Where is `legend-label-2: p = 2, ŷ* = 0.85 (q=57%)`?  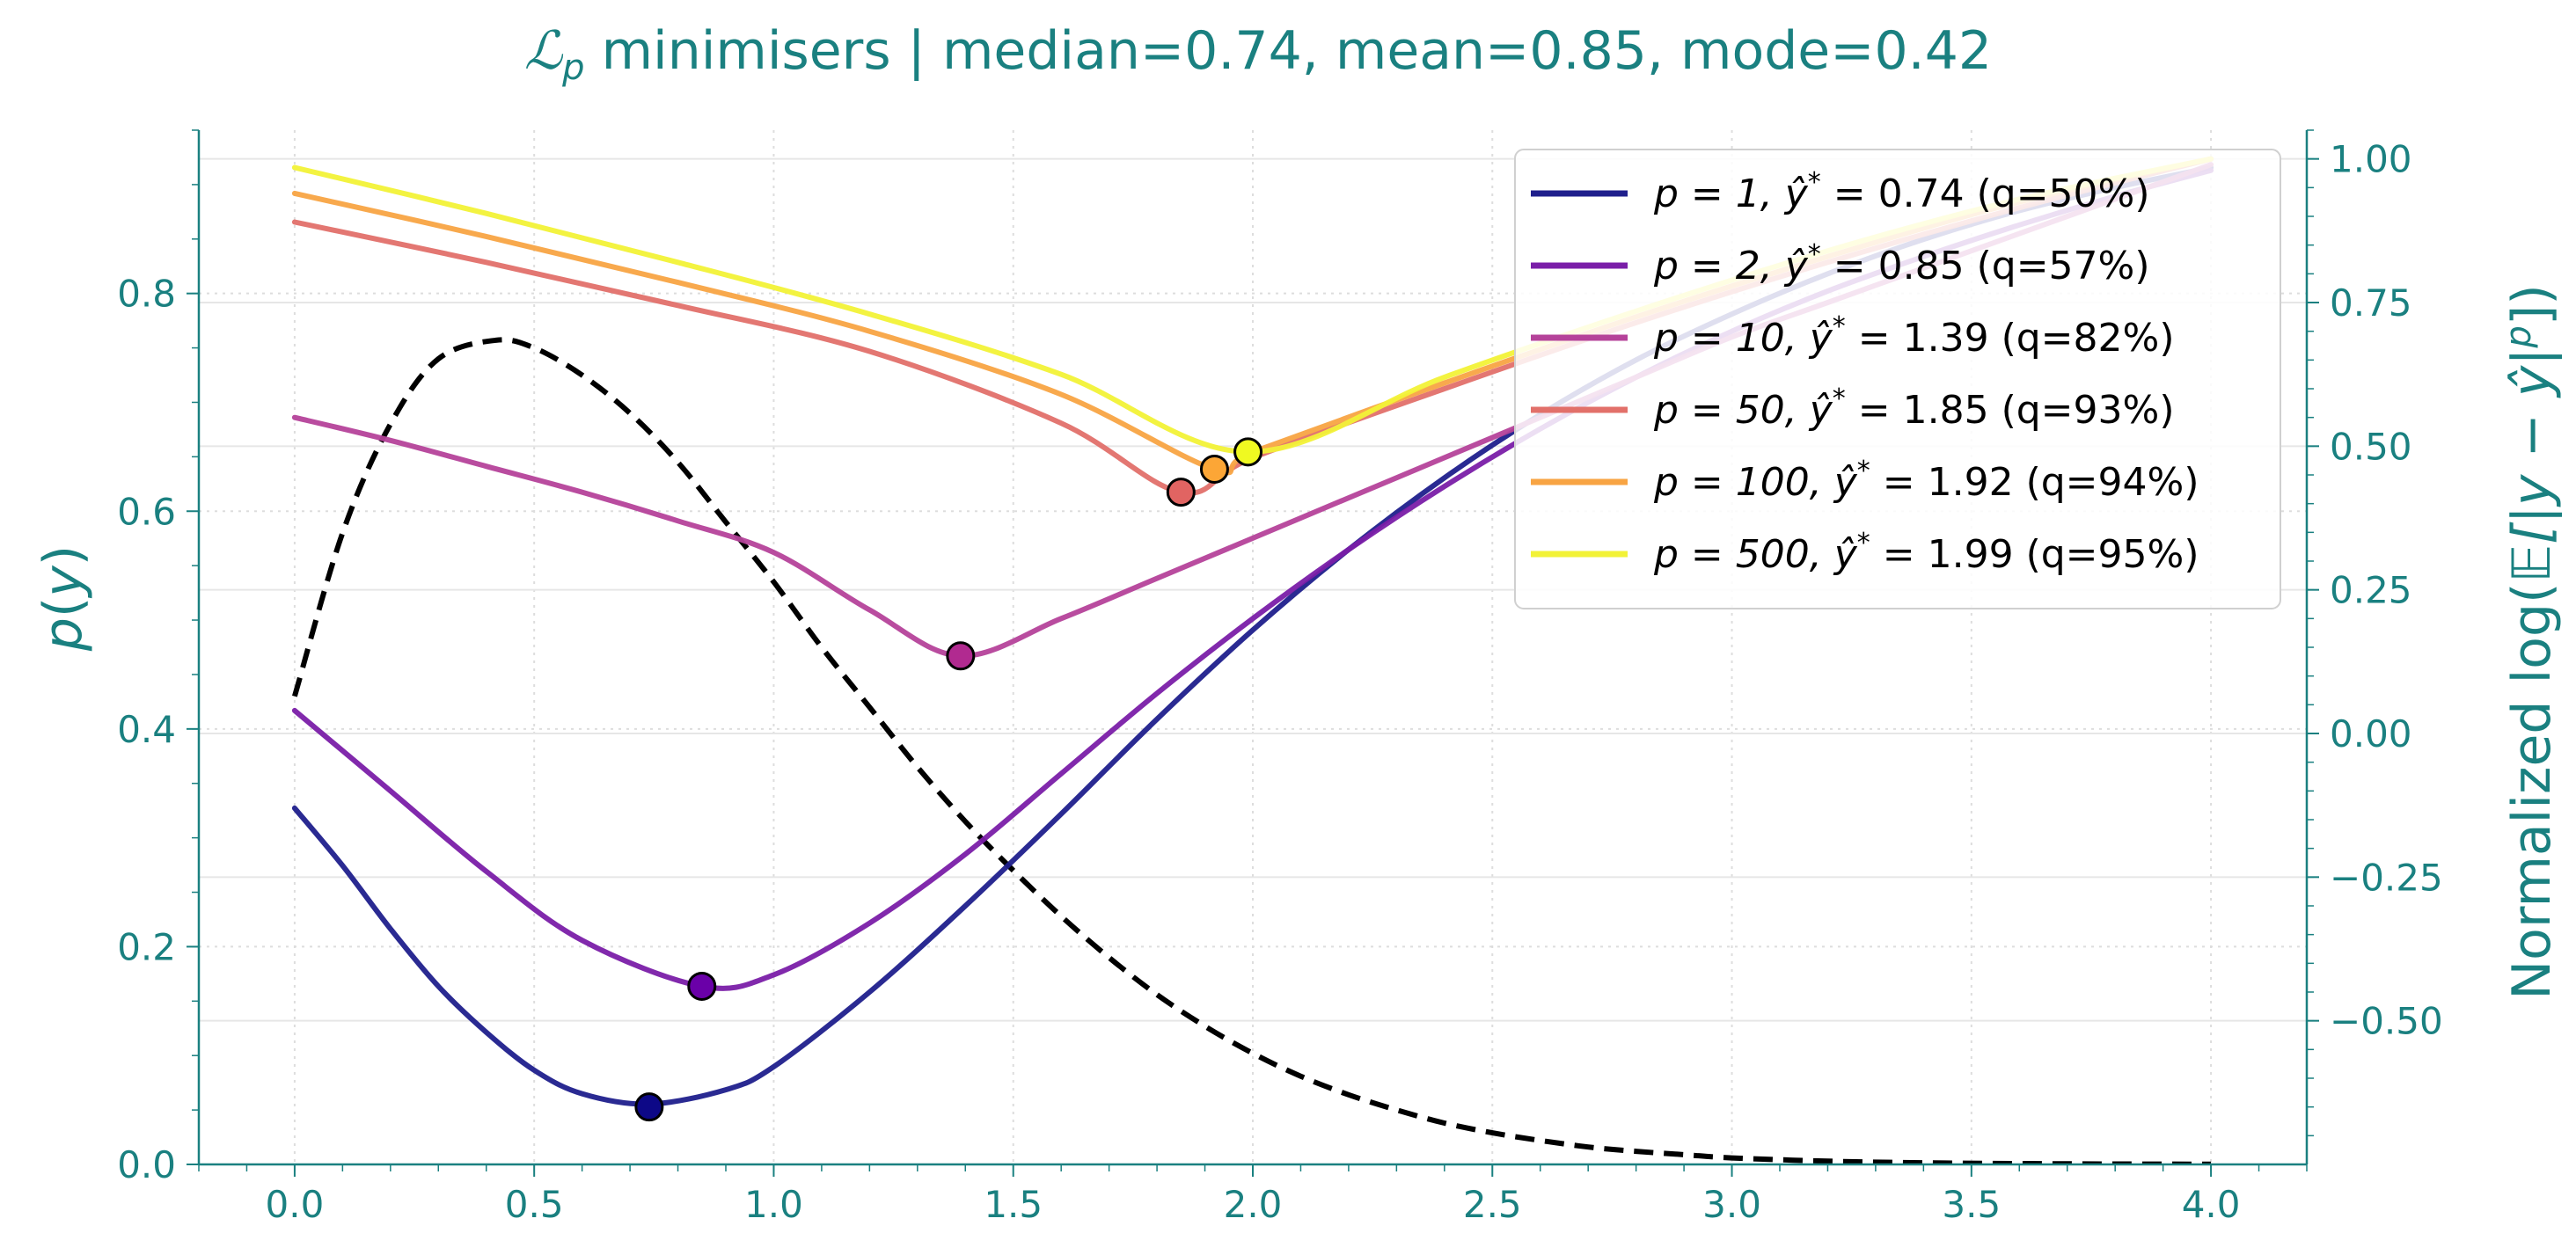 legend-label-2: p = 2, ŷ* = 0.85 (q=57%) is located at coordinates (1901, 263).